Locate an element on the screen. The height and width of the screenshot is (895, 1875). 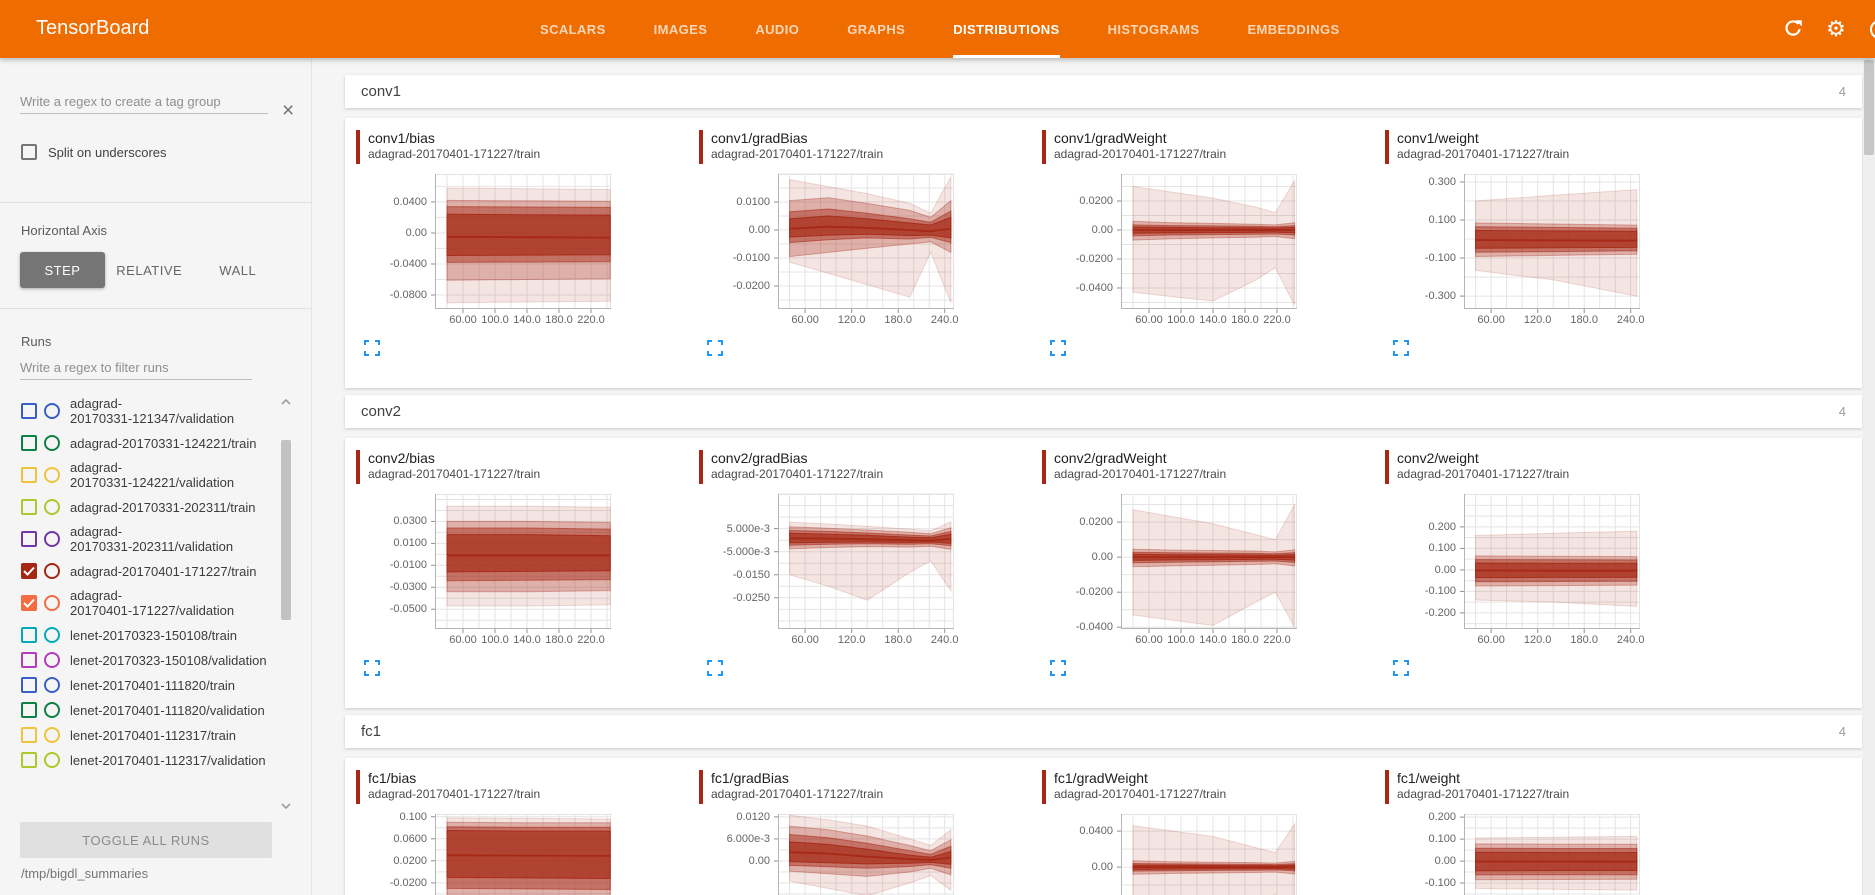
run-item: lenet-20170401-111820/validation is located at coordinates (145, 710).